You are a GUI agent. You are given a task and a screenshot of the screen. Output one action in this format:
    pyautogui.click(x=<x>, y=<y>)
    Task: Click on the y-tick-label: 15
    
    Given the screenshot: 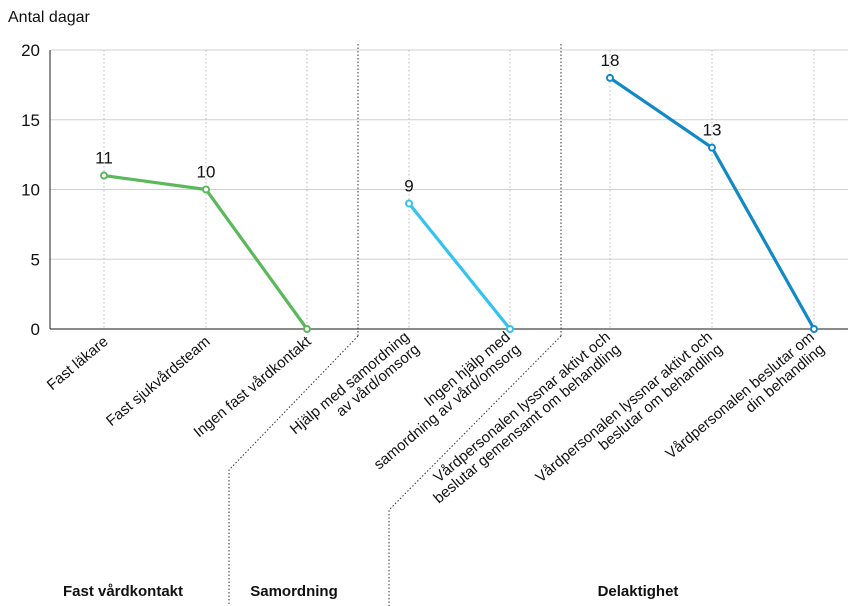 What is the action you would take?
    pyautogui.click(x=30, y=120)
    